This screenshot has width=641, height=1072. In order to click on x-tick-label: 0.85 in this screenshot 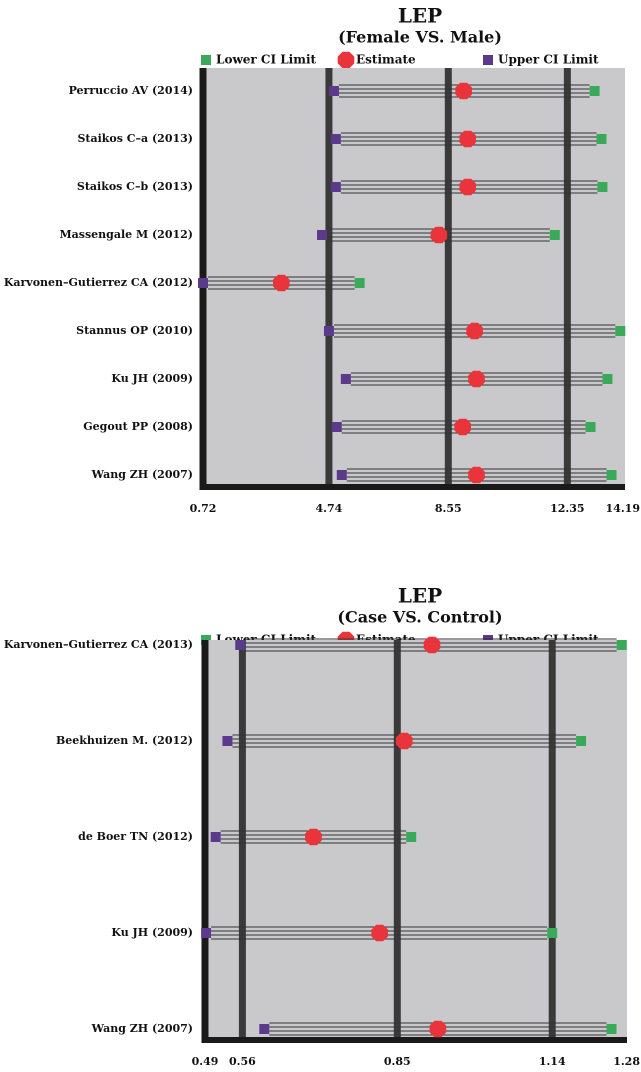, I will do `click(397, 1061)`.